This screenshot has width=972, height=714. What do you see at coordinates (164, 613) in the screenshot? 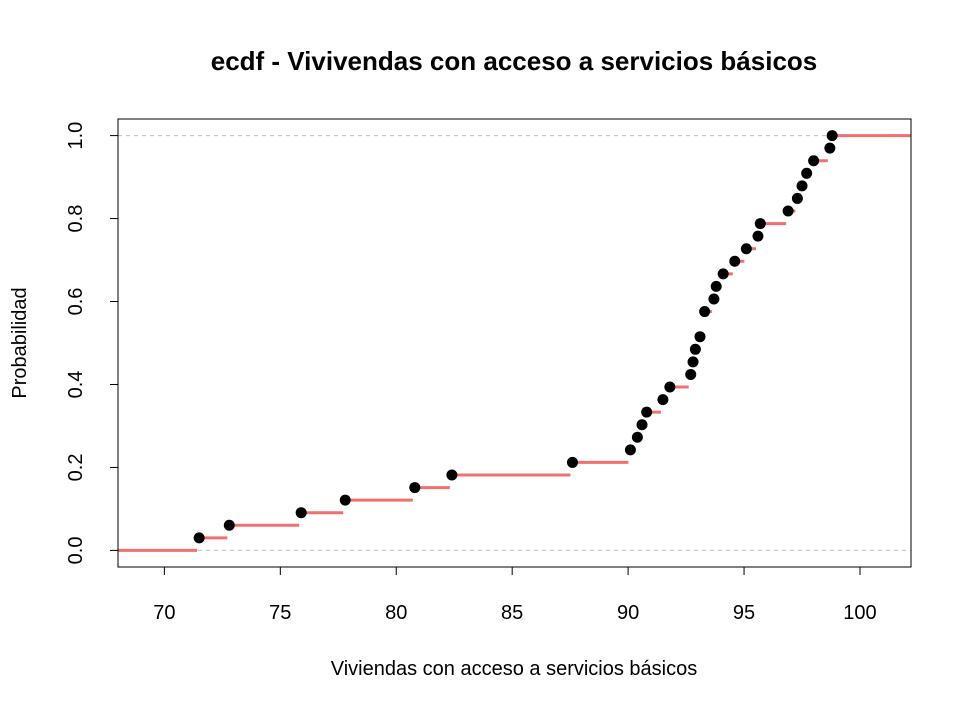
I see `x-tick-label: 70` at bounding box center [164, 613].